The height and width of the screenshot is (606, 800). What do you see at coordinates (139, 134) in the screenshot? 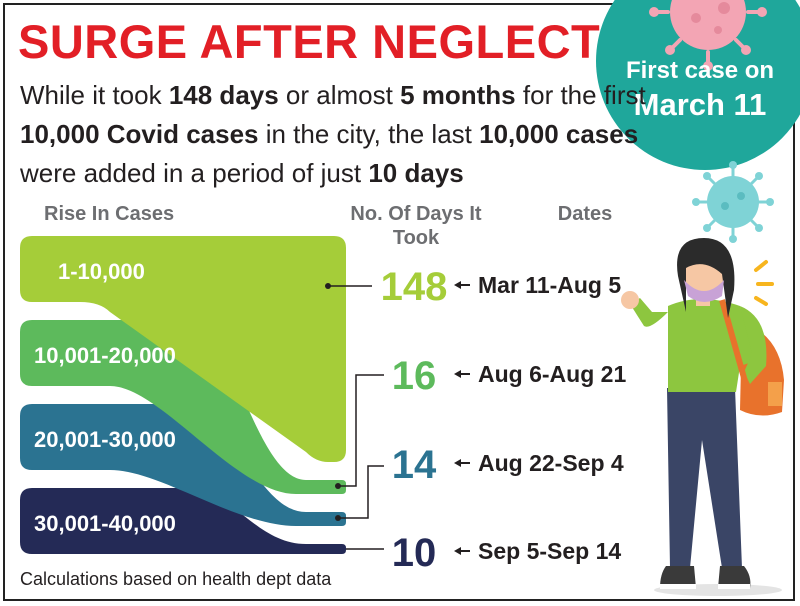
I see `intro-highlight: 10,000 Covid cases` at bounding box center [139, 134].